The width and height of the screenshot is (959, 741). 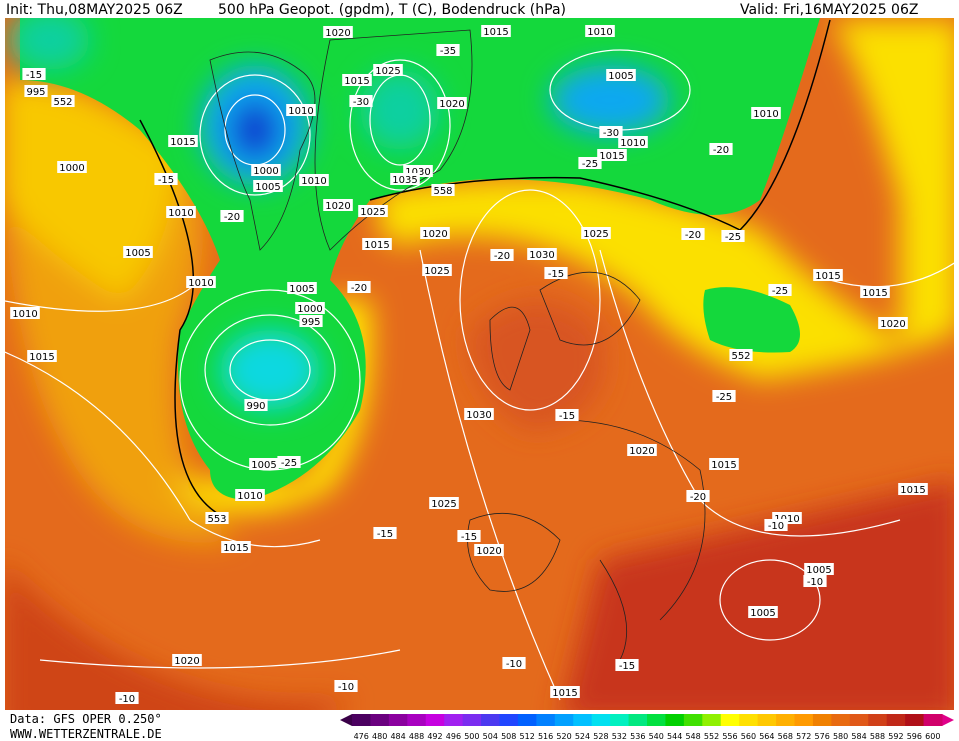 I want to click on colorbar-label: 528, so click(x=600, y=736).